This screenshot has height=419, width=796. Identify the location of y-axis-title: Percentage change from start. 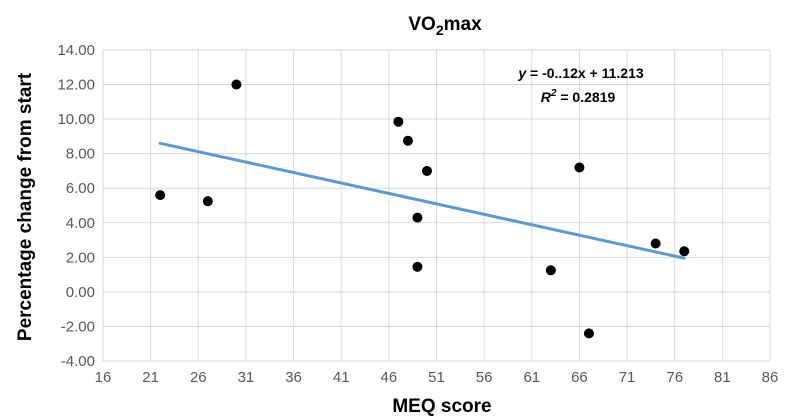
(25, 206).